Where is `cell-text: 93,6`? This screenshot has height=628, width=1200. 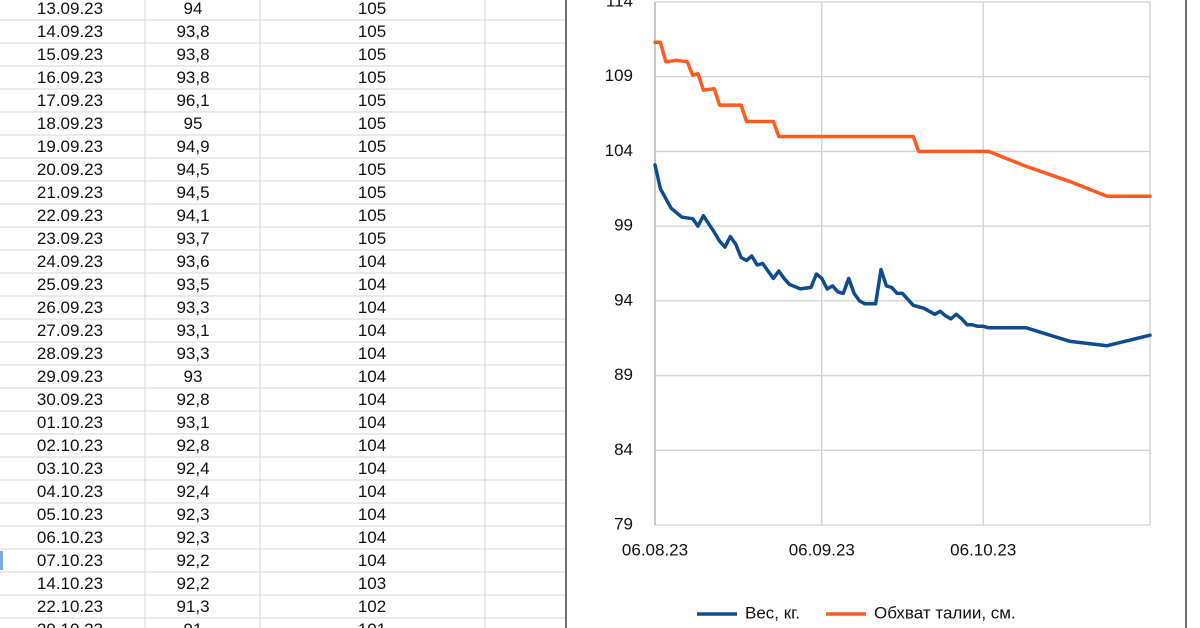
cell-text: 93,6 is located at coordinates (192, 261).